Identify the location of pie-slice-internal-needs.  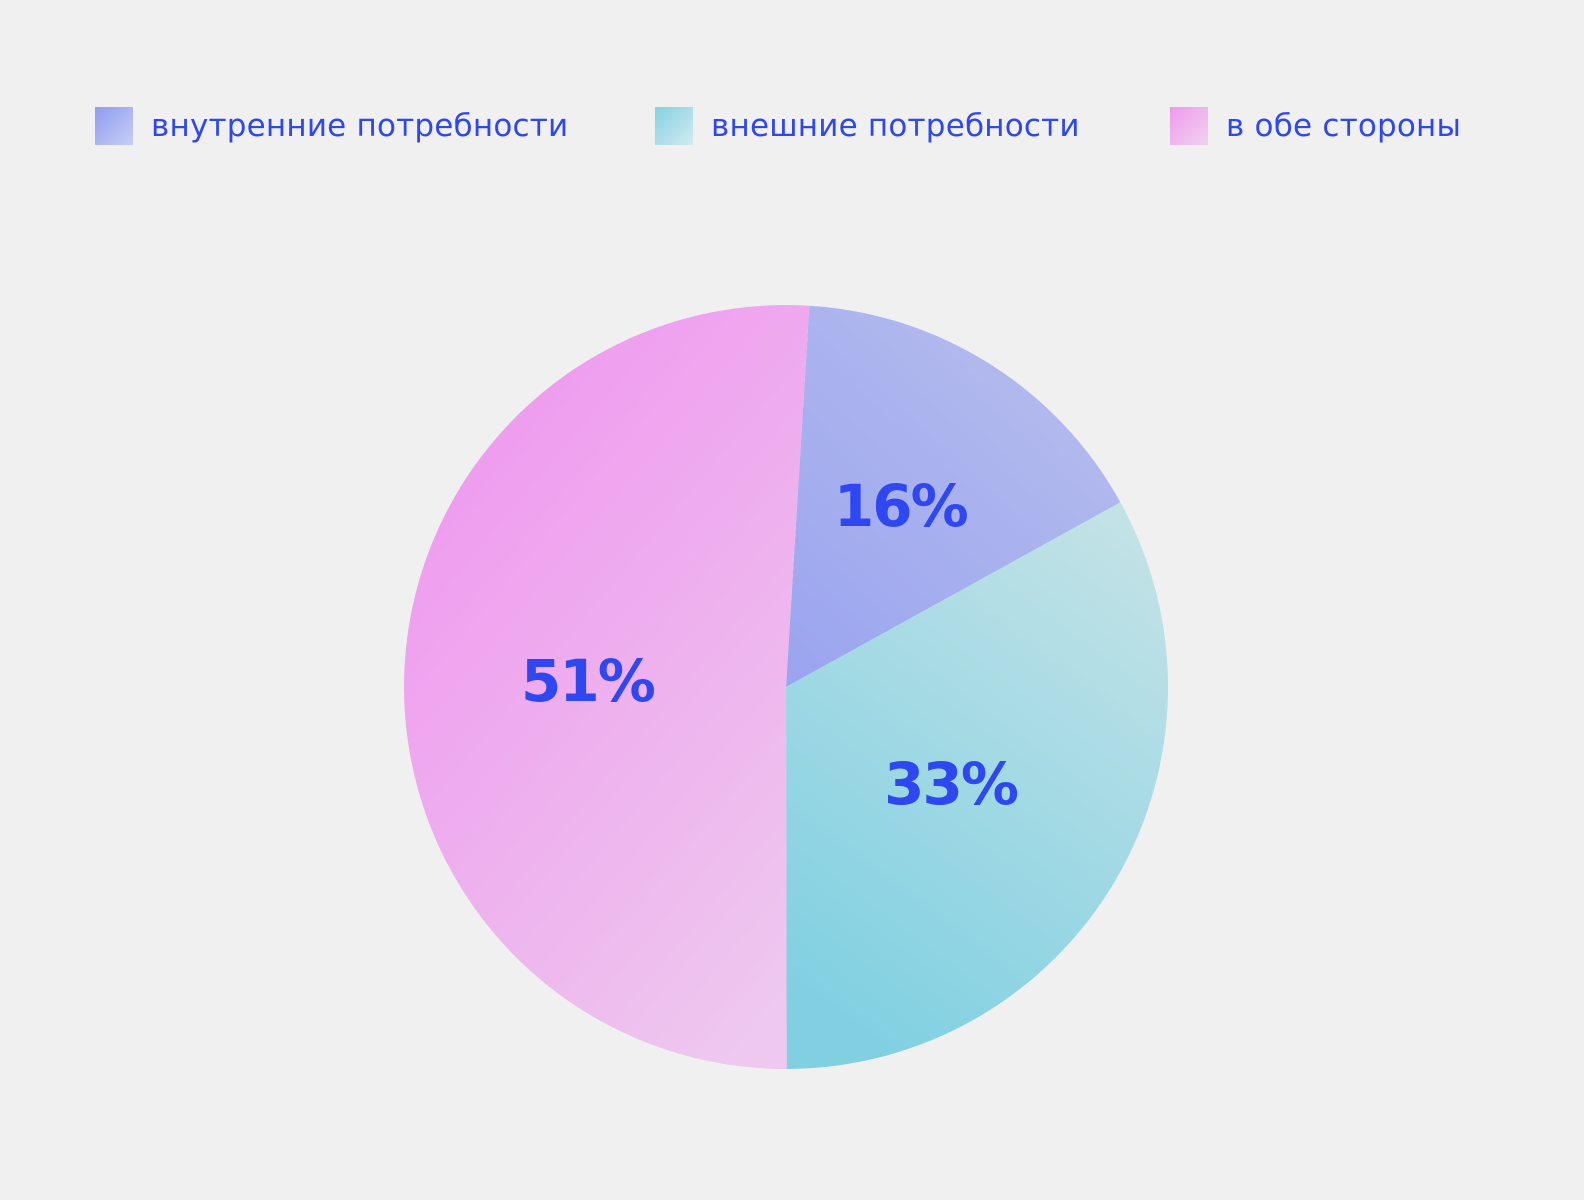
(953, 496).